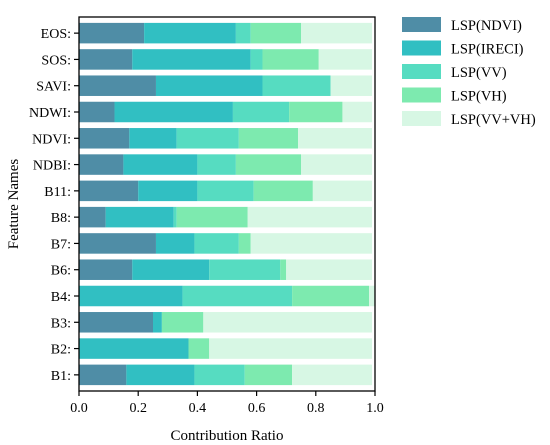 Image resolution: width=550 pixels, height=445 pixels. What do you see at coordinates (61, 323) in the screenshot?
I see `y-tick-label: B3:` at bounding box center [61, 323].